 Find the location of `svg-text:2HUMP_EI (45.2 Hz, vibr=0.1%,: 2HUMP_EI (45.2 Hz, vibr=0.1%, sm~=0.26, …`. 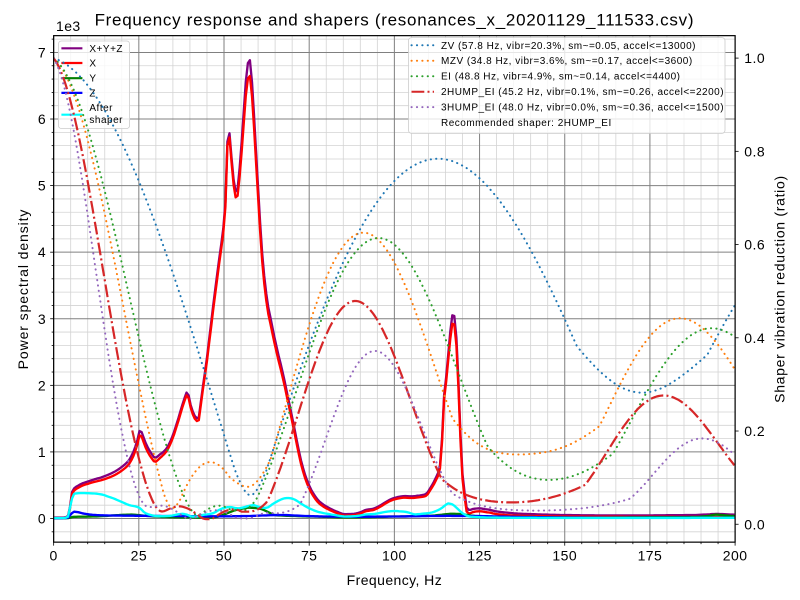

svg-text:2HUMP_EI (45.2 Hz, vibr=0.1%,: 2HUMP_EI (45.2 Hz, vibr=0.1%, sm~=0.26, … is located at coordinates (582, 92).